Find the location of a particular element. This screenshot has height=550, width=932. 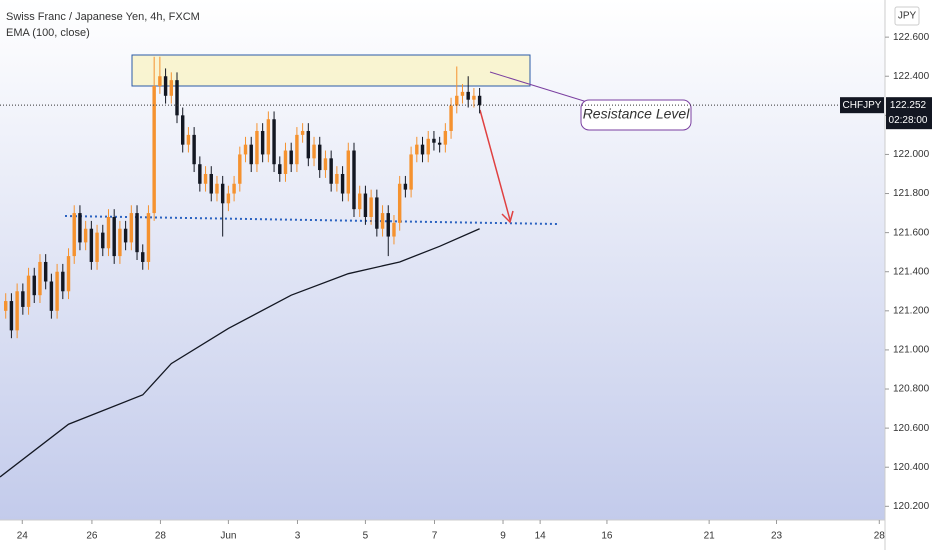

y-tick-label: 122.000 is located at coordinates (911, 154).